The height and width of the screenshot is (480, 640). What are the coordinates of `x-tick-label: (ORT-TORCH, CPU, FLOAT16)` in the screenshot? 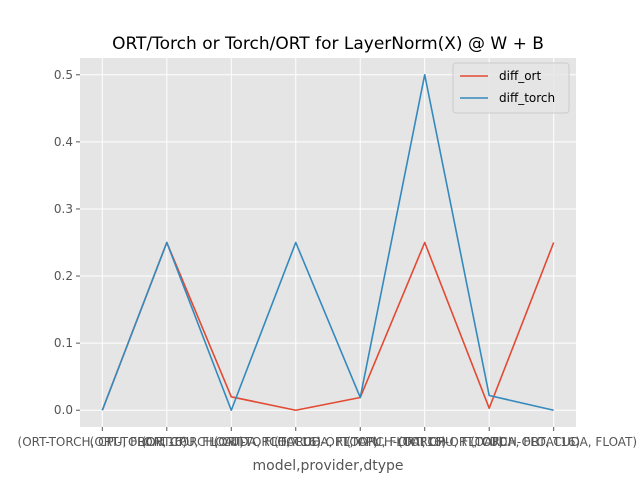 It's located at (103, 442).